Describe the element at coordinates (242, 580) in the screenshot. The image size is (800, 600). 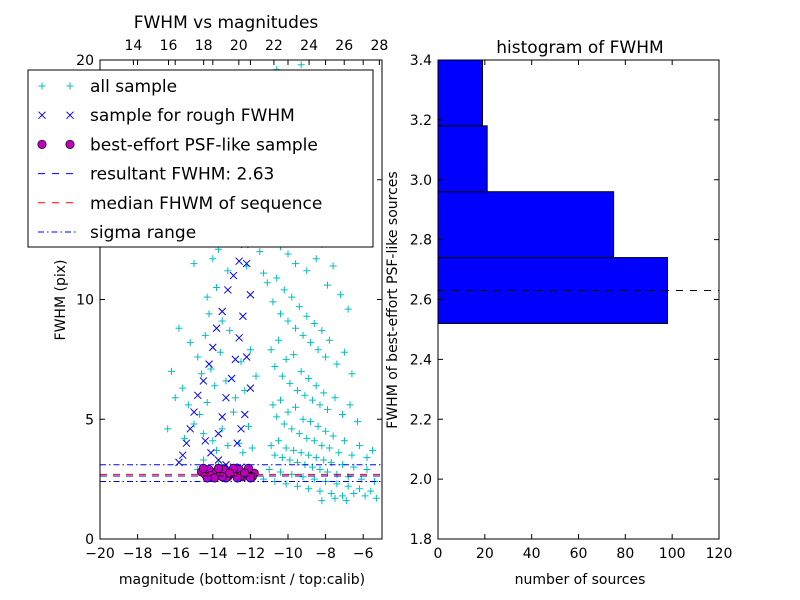
I see `scatter-x-label: magnitude (bottom:isnt / top:calib)` at that location.